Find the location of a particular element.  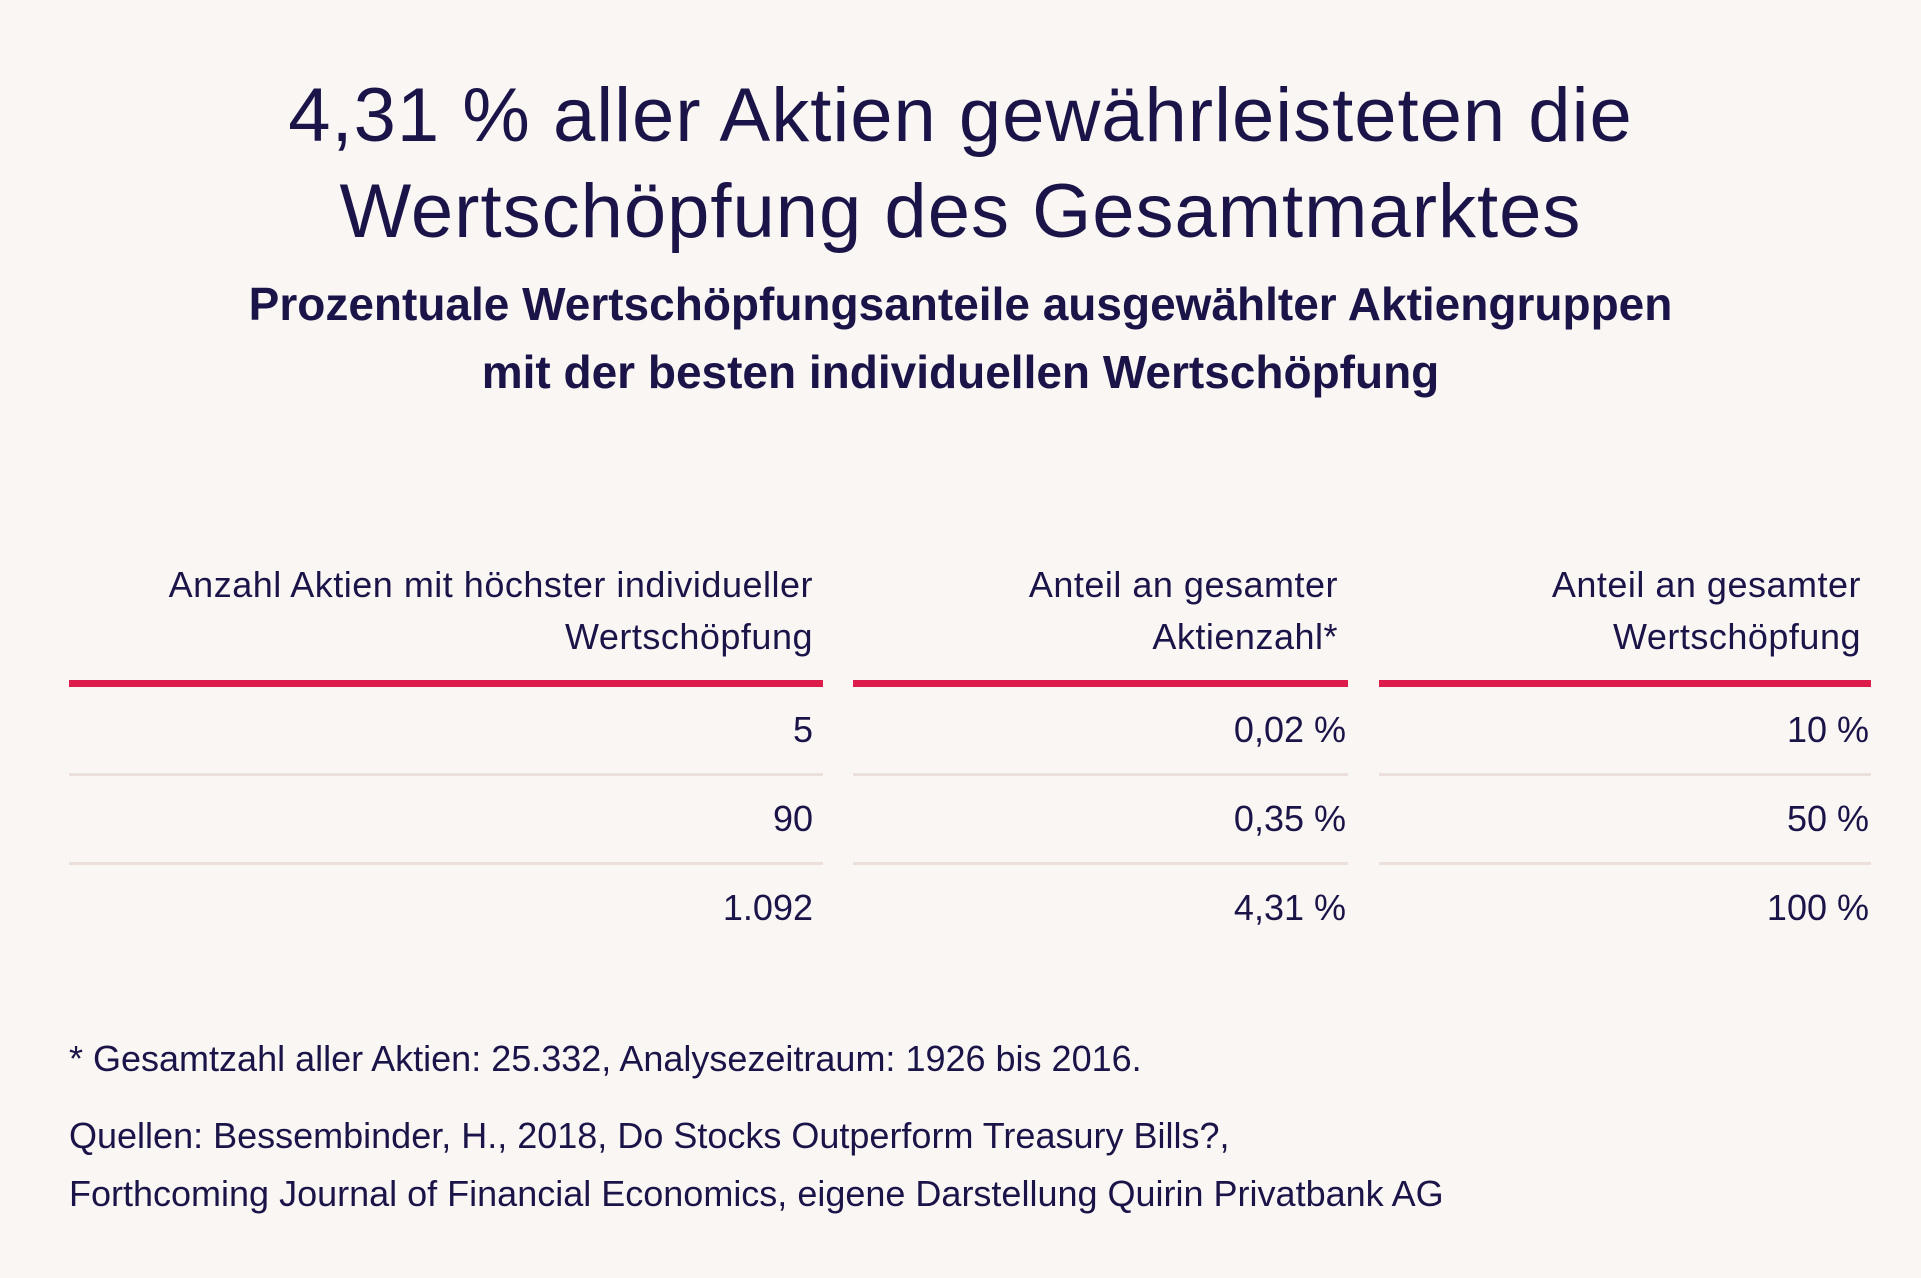

table-cell: 10 % is located at coordinates (1827, 729).